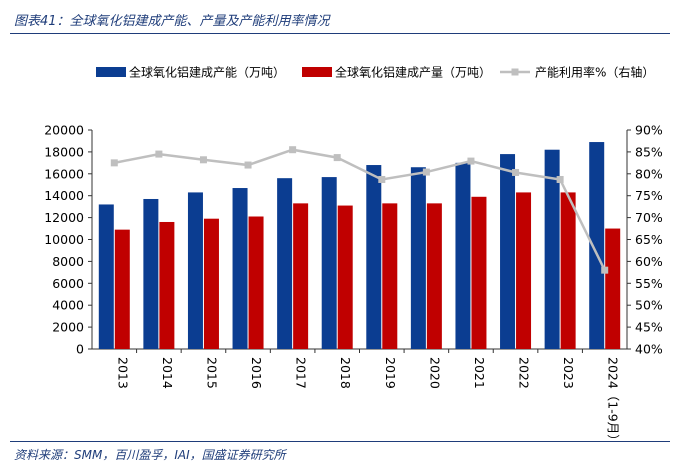 This screenshot has height=468, width=680. I want to click on x-tick-label: 2014, so click(167, 373).